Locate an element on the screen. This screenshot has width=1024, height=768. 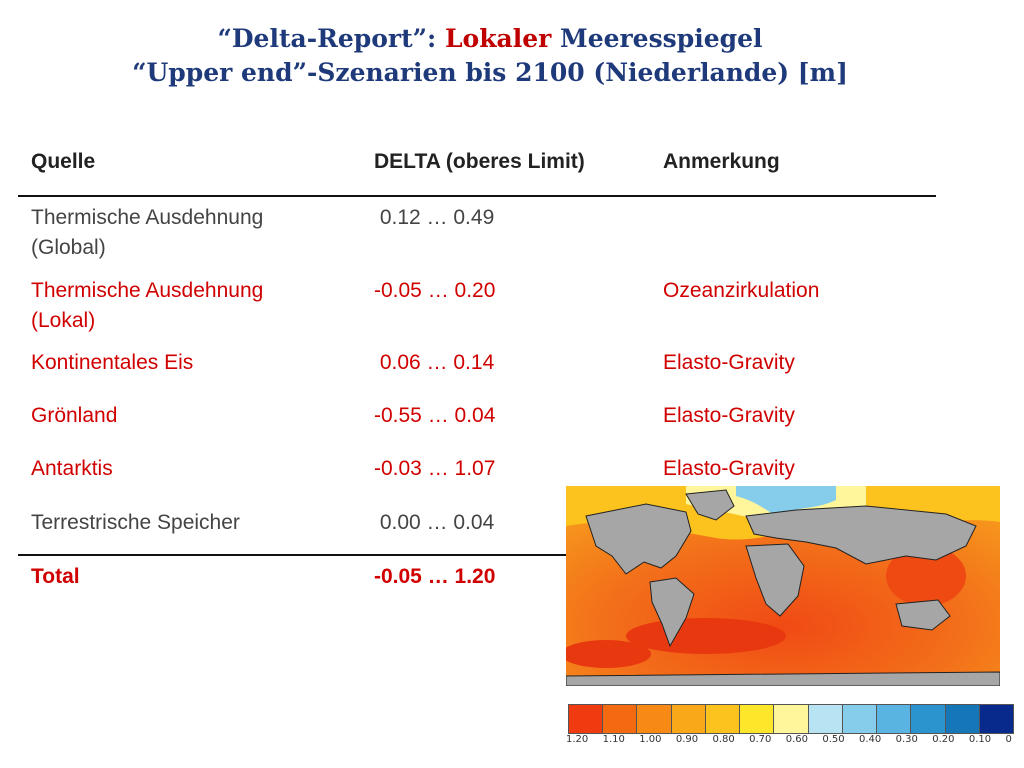
south-atlantic-blob is located at coordinates (706, 636).